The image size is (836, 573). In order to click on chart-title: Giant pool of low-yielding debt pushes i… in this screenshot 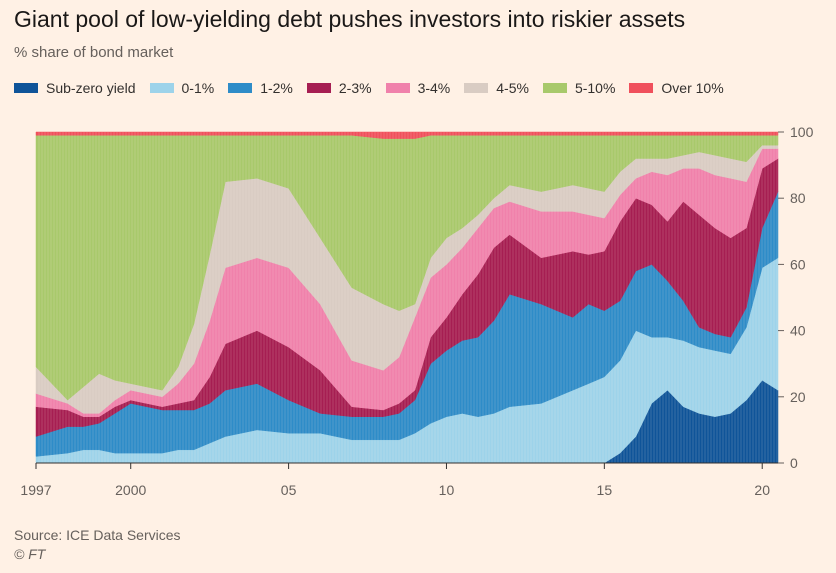, I will do `click(350, 19)`.